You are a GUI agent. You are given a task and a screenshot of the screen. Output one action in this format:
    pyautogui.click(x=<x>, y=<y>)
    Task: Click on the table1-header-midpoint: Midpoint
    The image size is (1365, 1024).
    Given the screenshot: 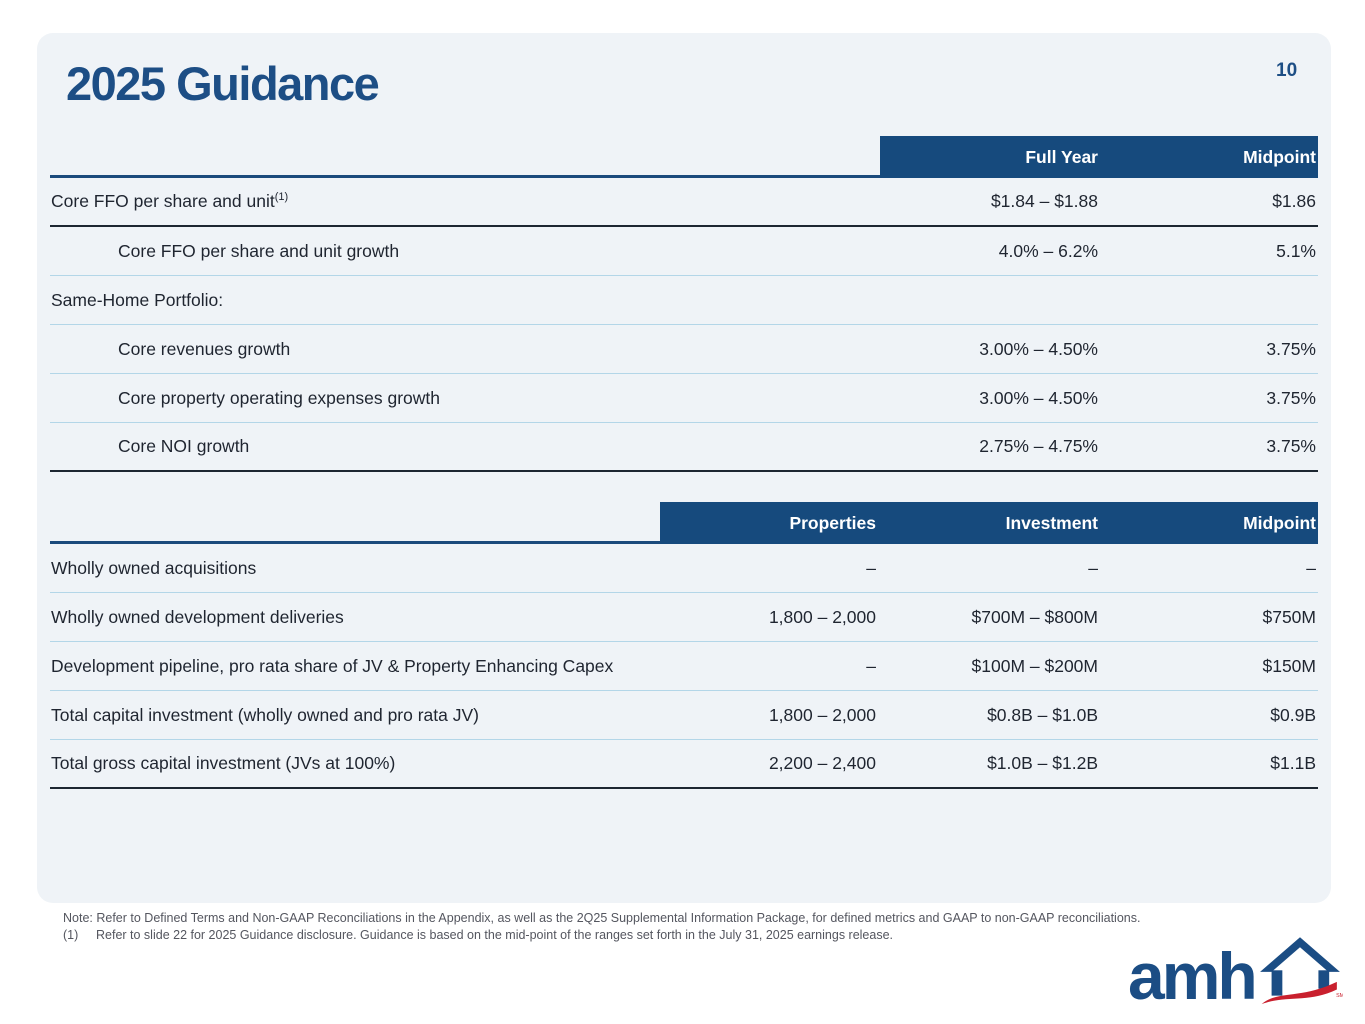 What is the action you would take?
    pyautogui.click(x=1279, y=156)
    